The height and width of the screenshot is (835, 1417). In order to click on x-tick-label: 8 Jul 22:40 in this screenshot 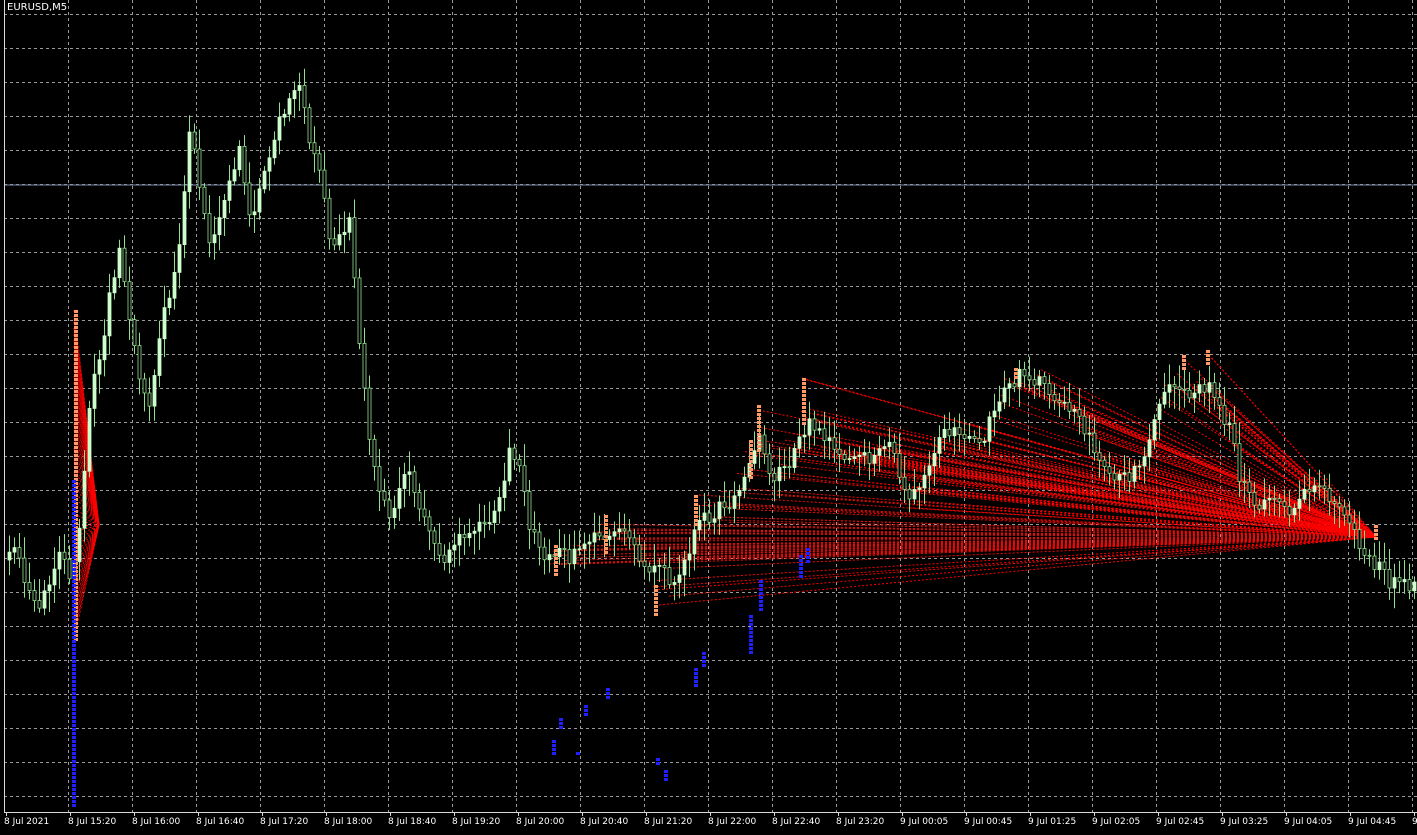, I will do `click(796, 822)`.